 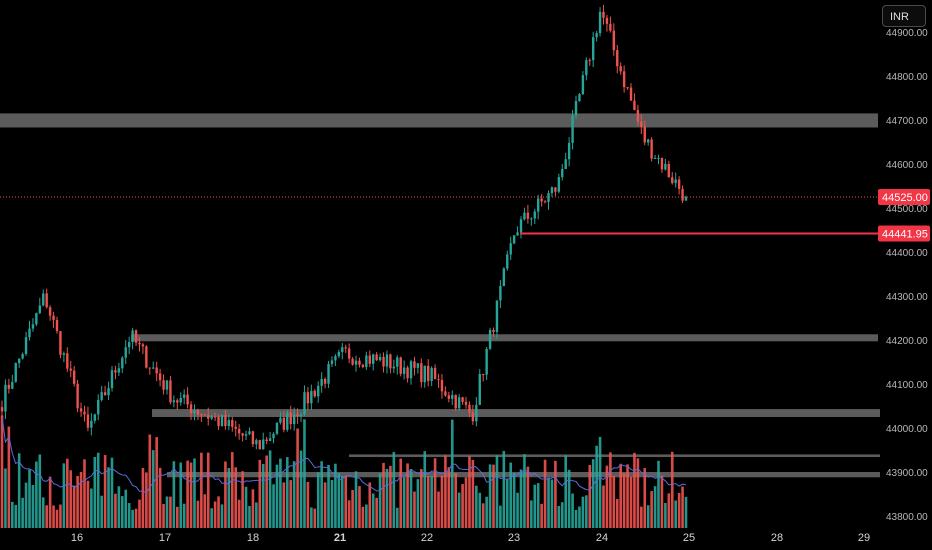 What do you see at coordinates (904, 16) in the screenshot?
I see `currency-button: INR` at bounding box center [904, 16].